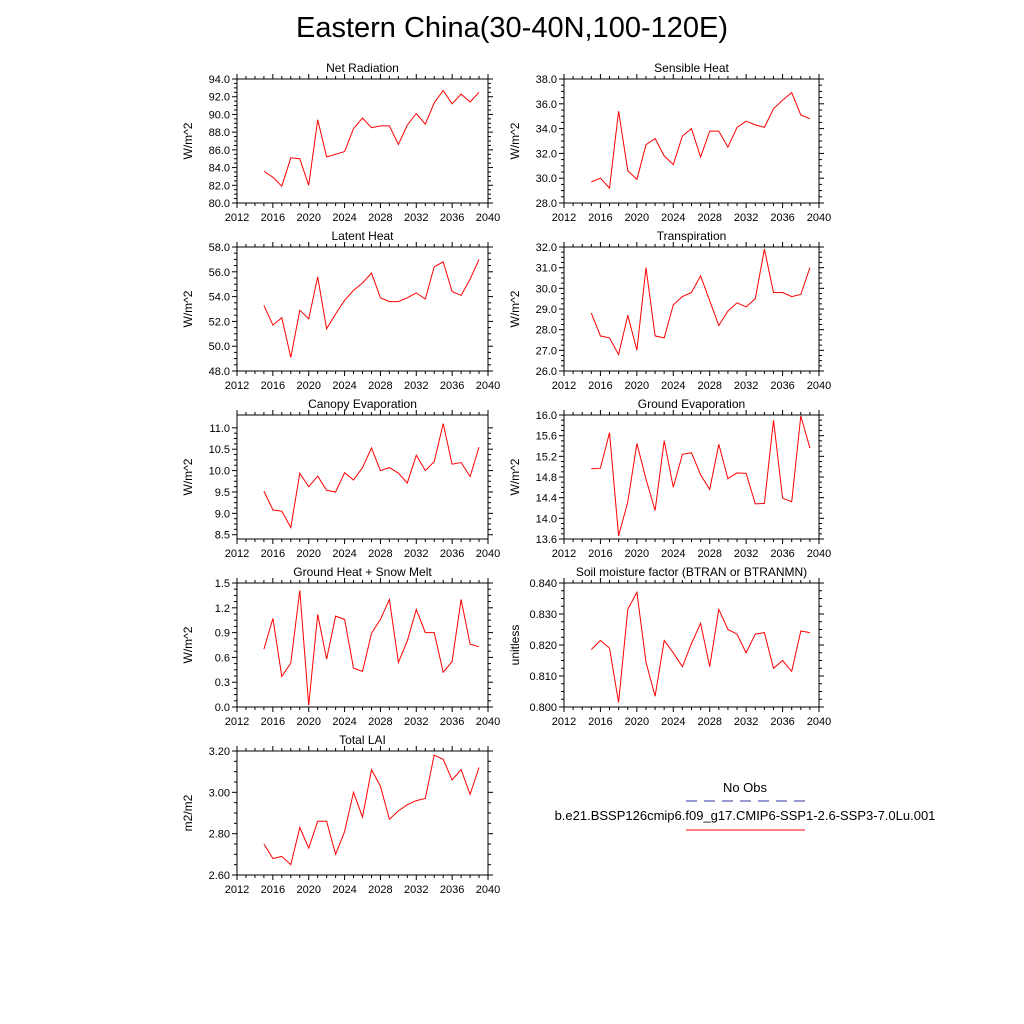  Describe the element at coordinates (219, 429) in the screenshot. I see `y-tick-label: 11.0` at that location.